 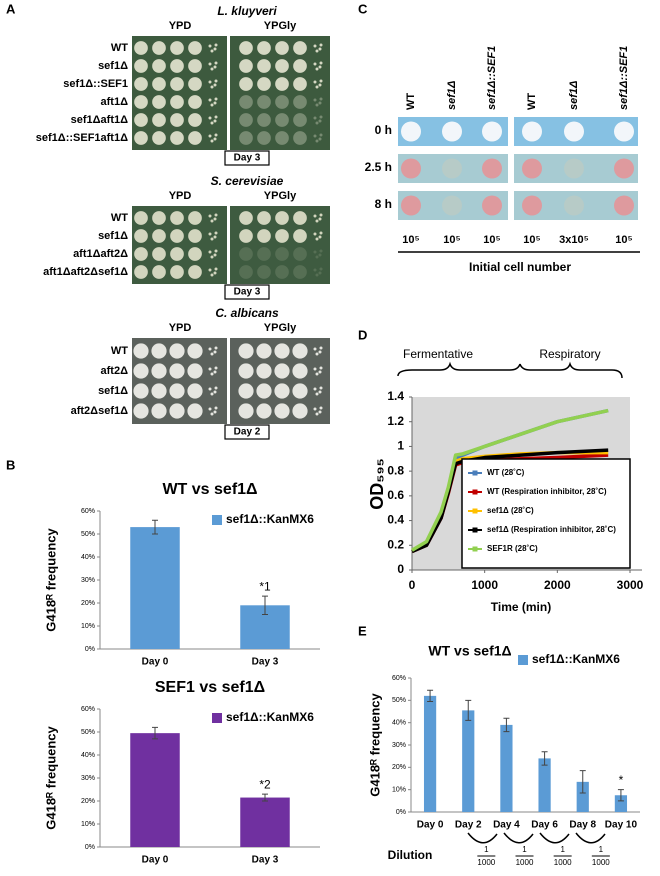 I want to click on bracket, so click(x=571, y=370).